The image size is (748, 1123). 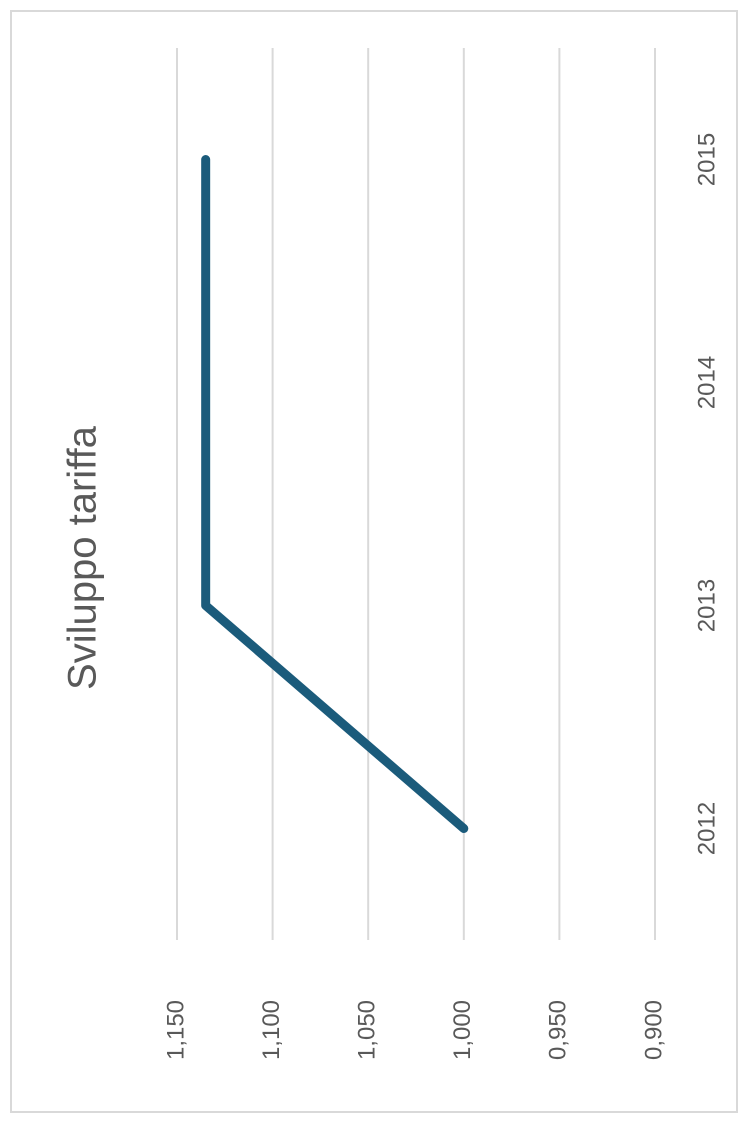 What do you see at coordinates (271, 1030) in the screenshot?
I see `y-tick-label: 1,100` at bounding box center [271, 1030].